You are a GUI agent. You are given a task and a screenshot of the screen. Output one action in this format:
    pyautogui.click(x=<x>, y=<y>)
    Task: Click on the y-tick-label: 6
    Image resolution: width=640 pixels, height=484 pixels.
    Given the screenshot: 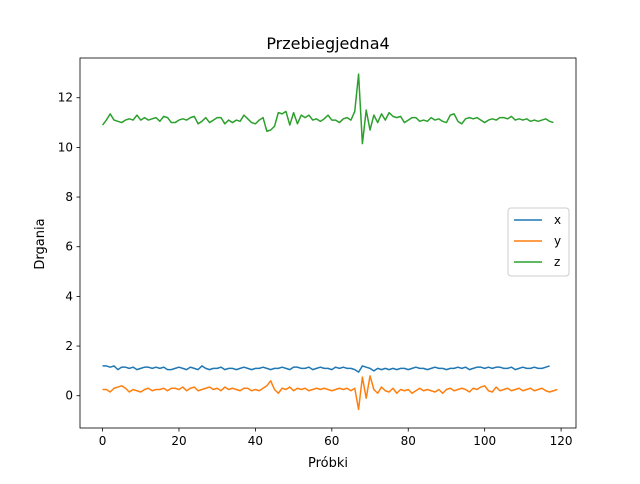 What is the action you would take?
    pyautogui.click(x=69, y=247)
    